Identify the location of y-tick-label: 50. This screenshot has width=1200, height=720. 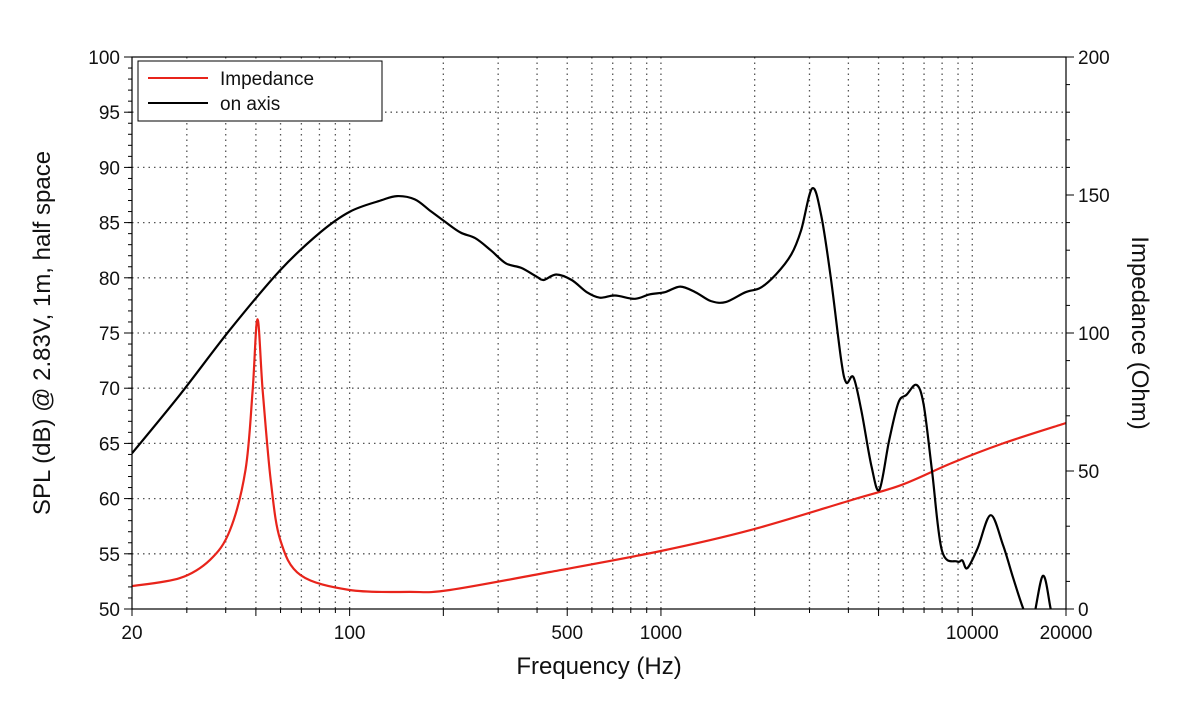
(109, 610).